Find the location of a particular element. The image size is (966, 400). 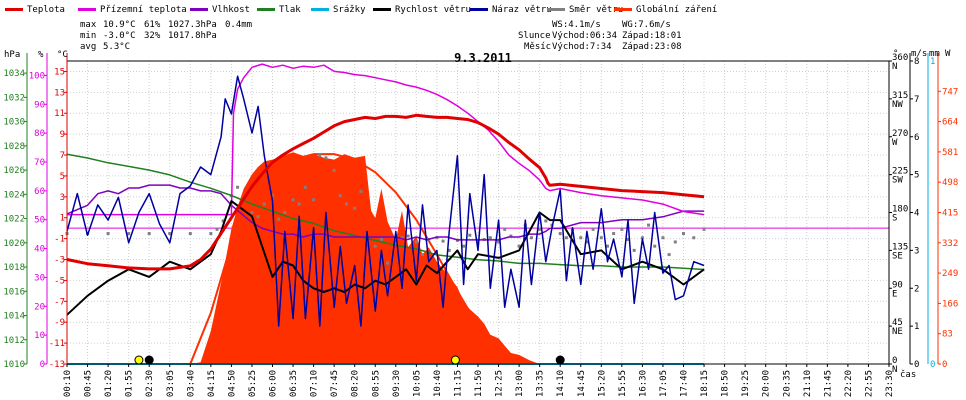

unit-mm: mm is located at coordinates (934, 54).